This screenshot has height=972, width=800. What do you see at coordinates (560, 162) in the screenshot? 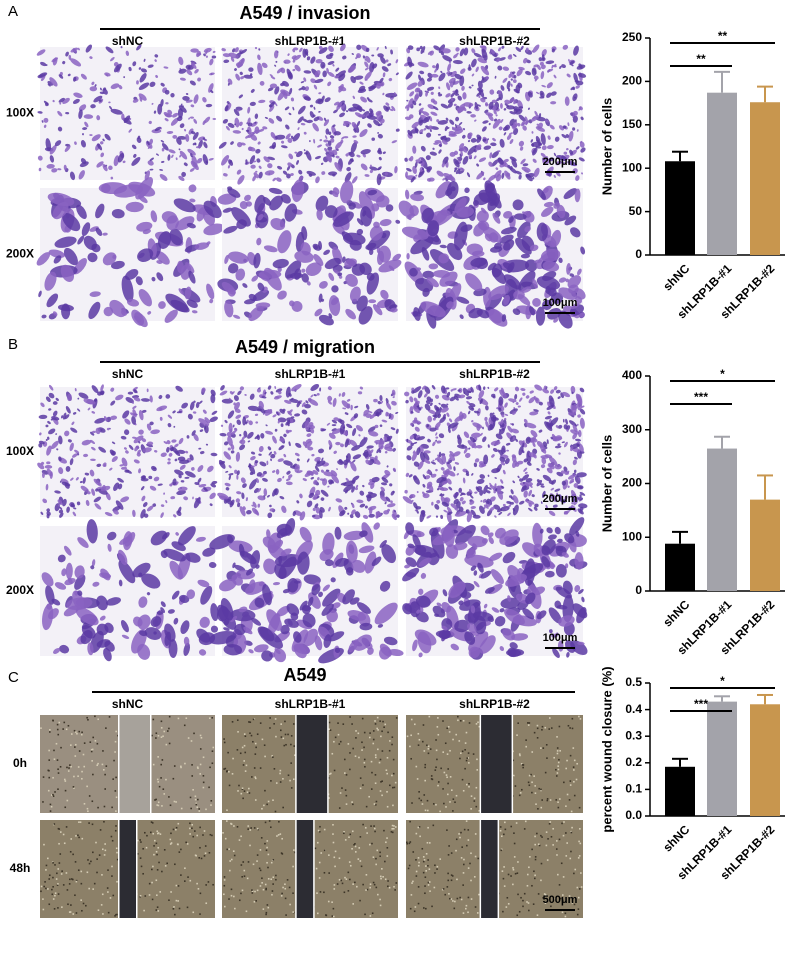
I see `scale-bar-label: 200μm` at bounding box center [560, 162].